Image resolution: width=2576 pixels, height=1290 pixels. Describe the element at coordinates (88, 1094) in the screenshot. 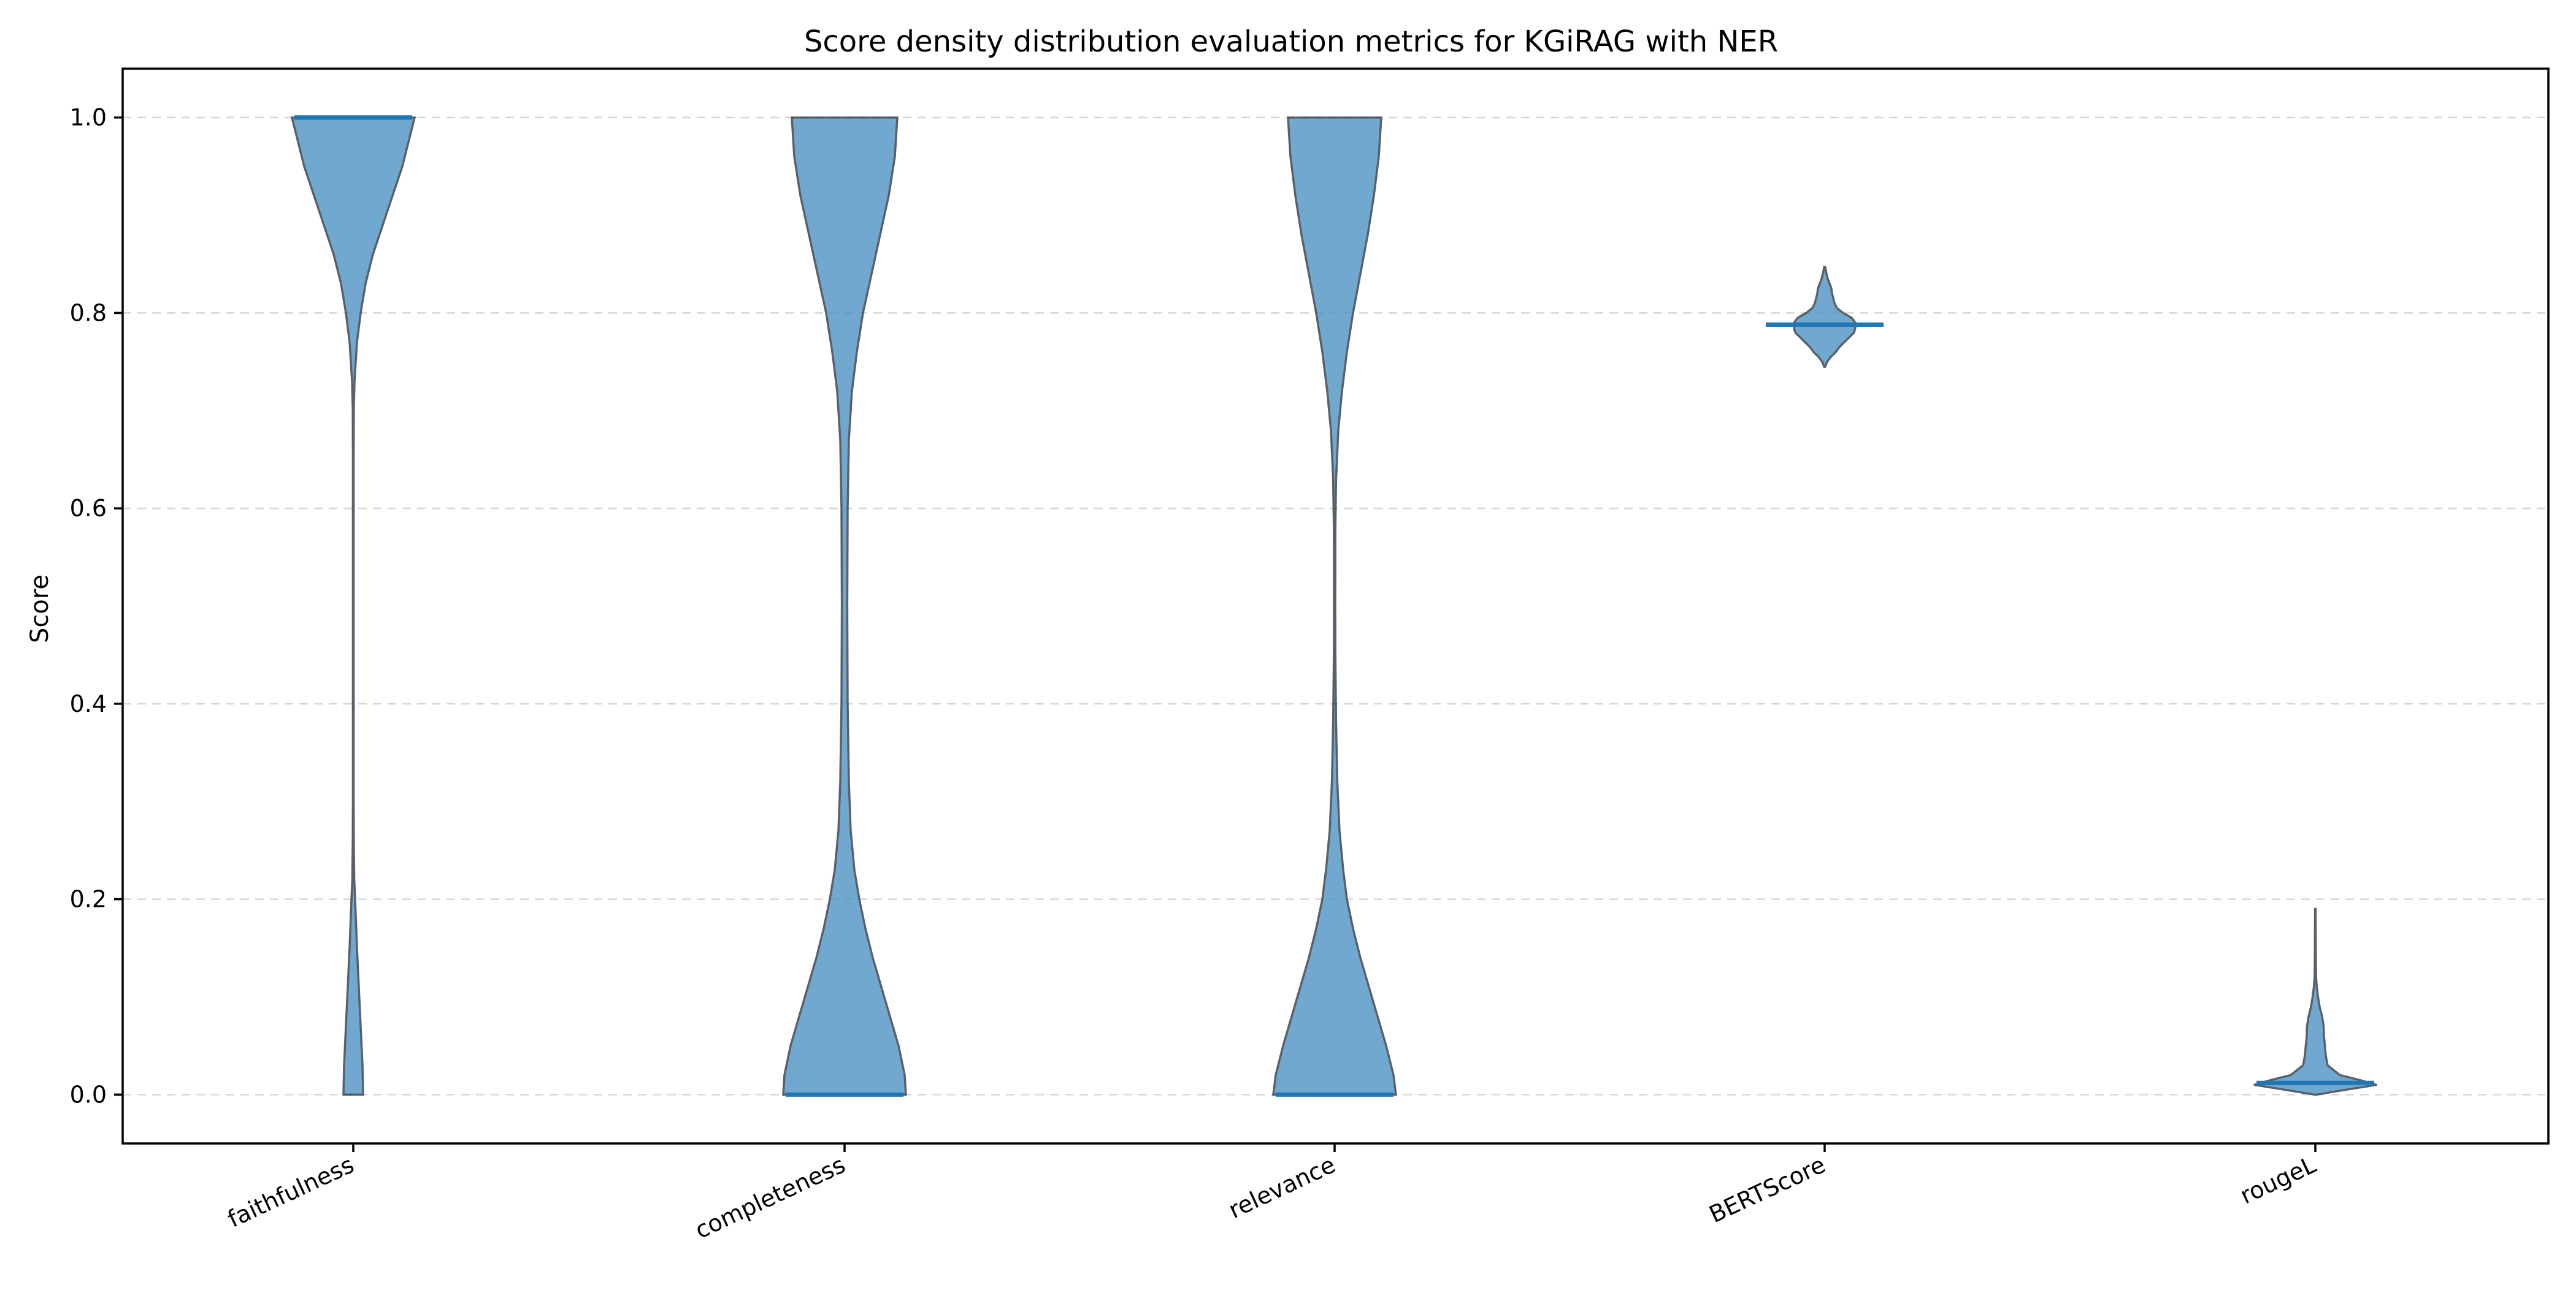

I see `y-tick-label: 0.0` at that location.